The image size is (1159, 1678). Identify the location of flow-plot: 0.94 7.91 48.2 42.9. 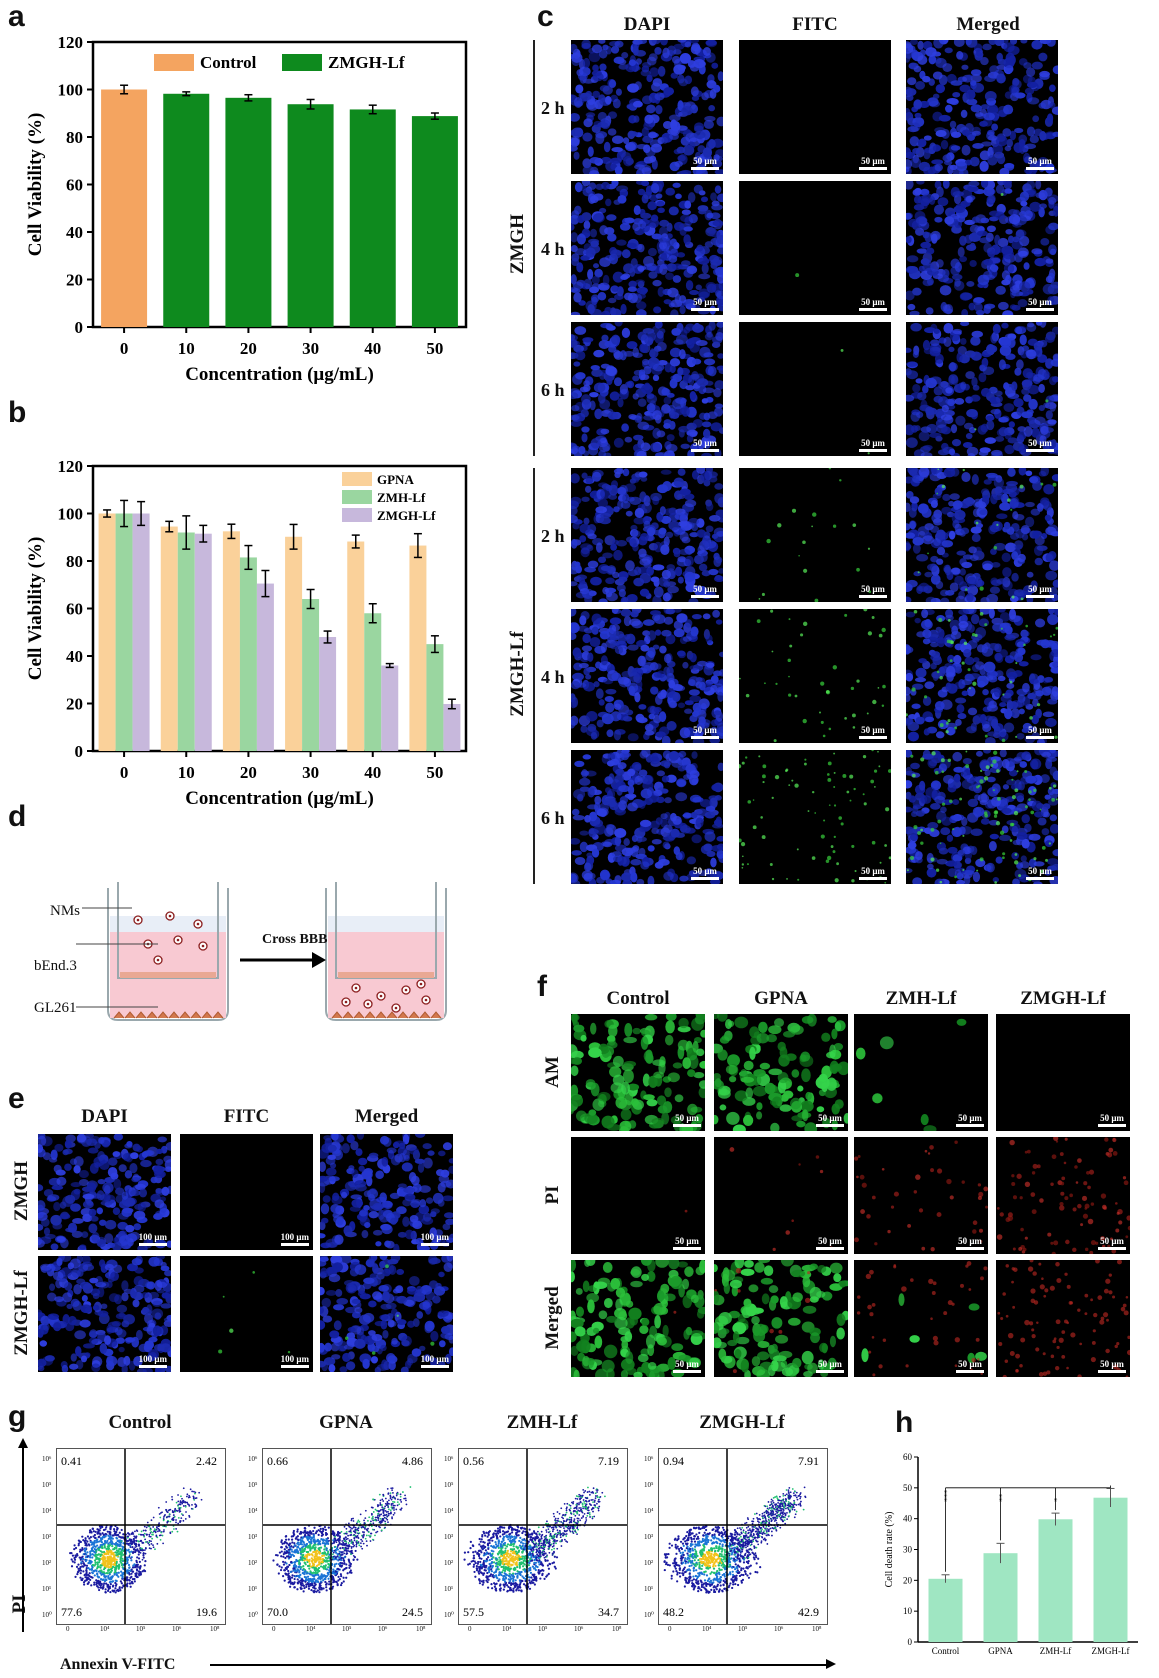
(743, 1536).